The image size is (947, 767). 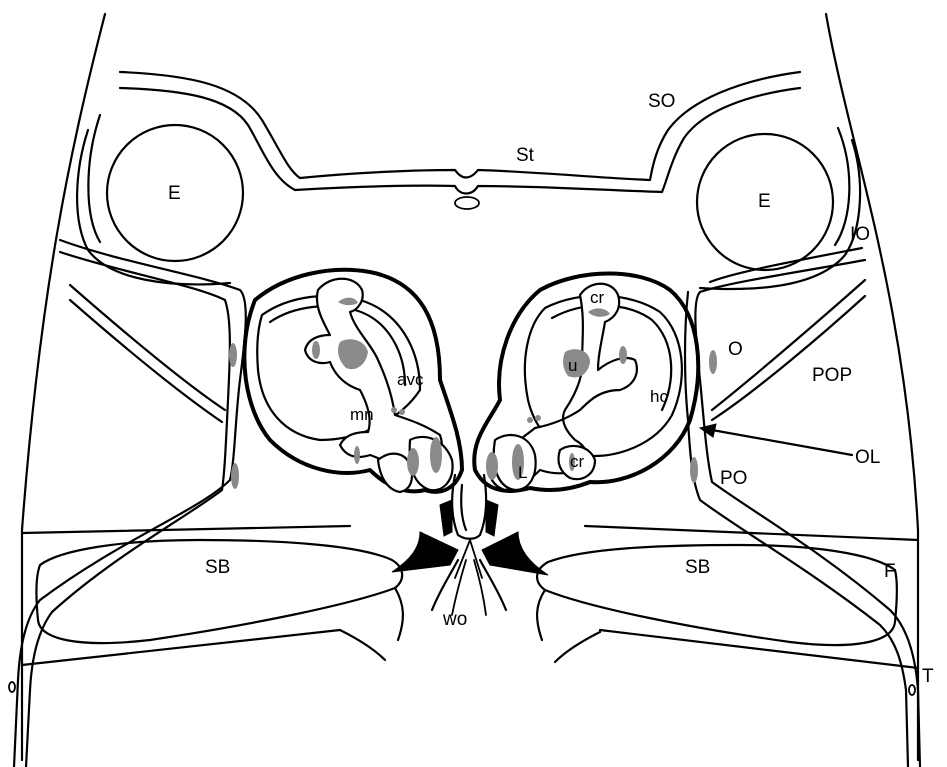 I want to click on label-hc: hc, so click(x=659, y=396).